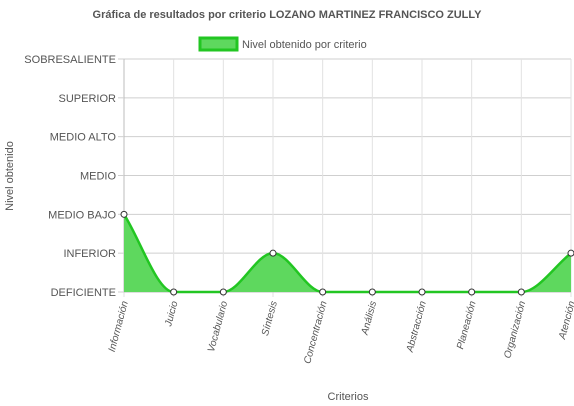 The width and height of the screenshot is (574, 406). I want to click on x-tick-label: Juicio, so click(172, 314).